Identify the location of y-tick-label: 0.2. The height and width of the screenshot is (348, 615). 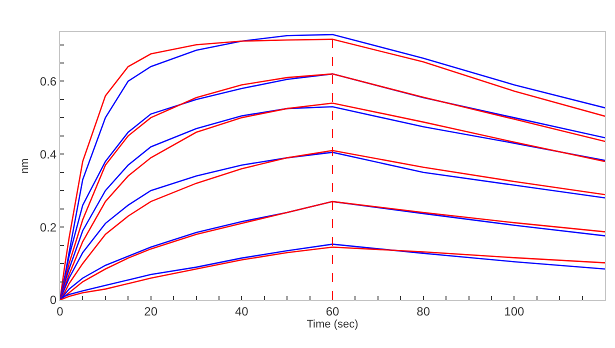
(48, 227).